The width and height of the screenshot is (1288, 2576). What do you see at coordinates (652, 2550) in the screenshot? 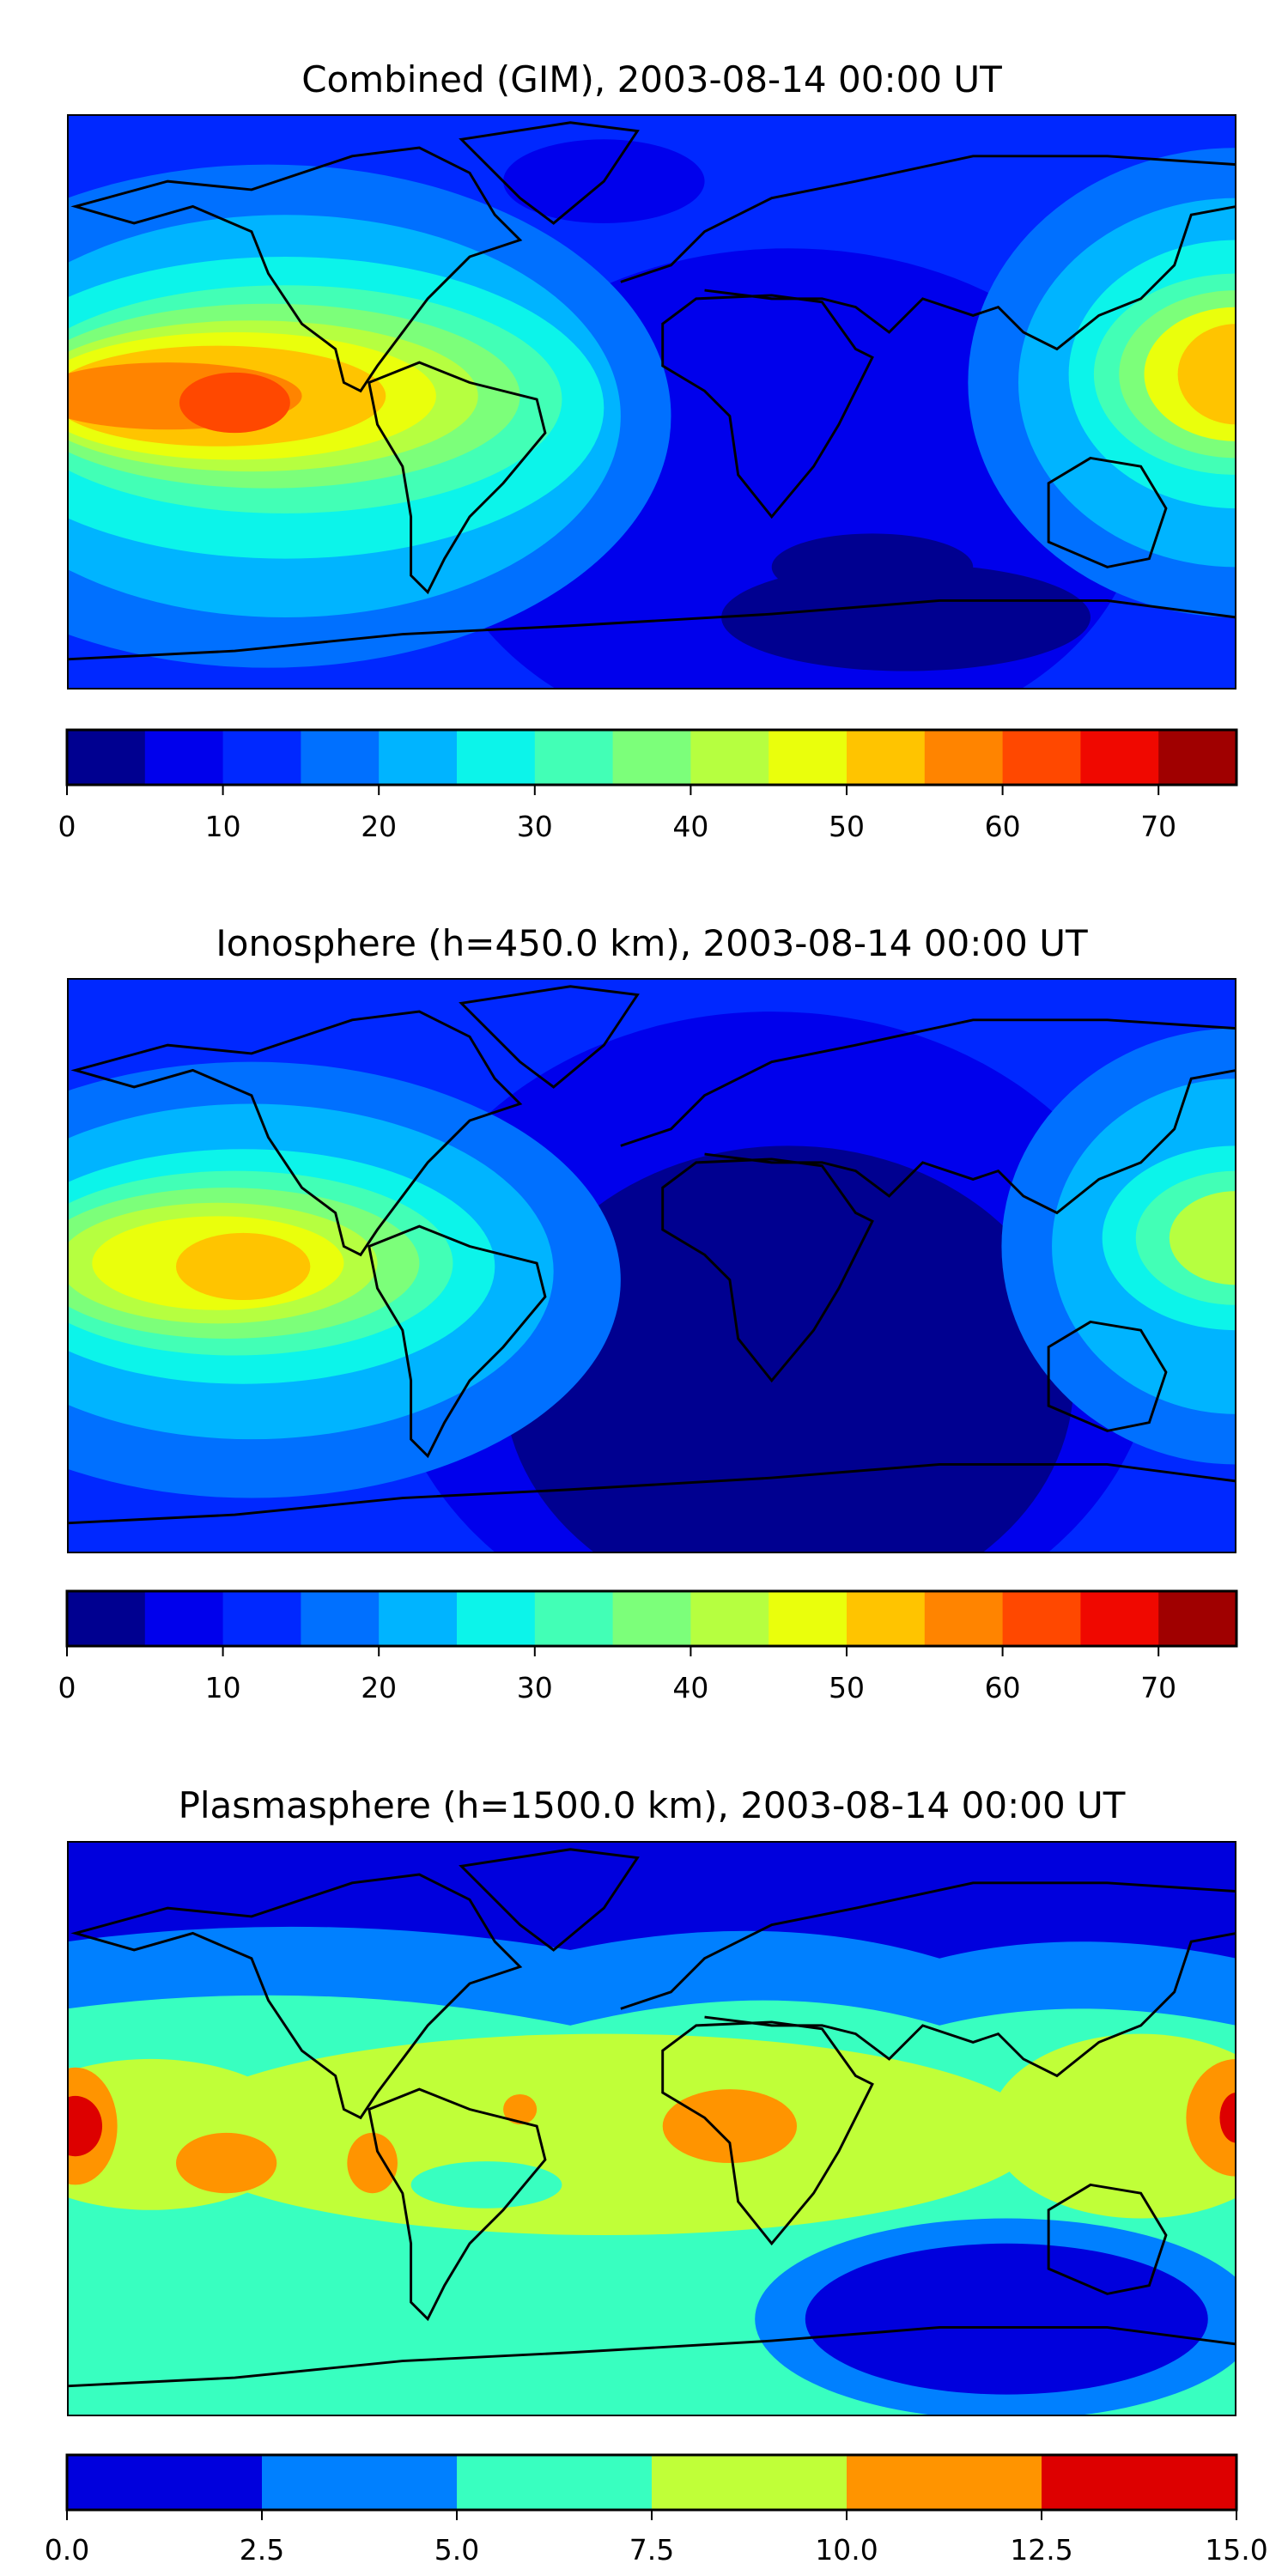
I see `colorbar-tick-label: 7.5` at bounding box center [652, 2550].